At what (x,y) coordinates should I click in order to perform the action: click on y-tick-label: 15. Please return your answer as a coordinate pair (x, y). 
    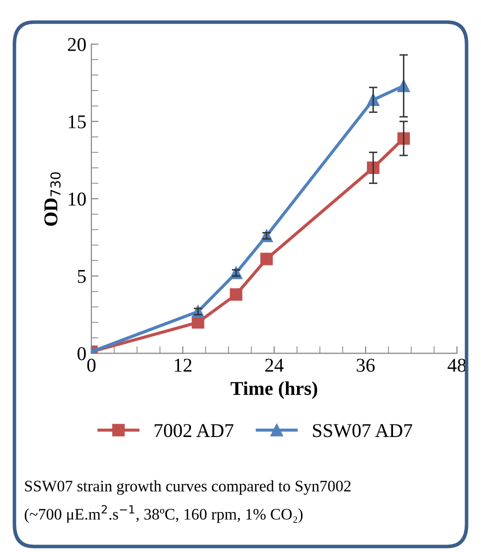
    Looking at the image, I should click on (77, 121).